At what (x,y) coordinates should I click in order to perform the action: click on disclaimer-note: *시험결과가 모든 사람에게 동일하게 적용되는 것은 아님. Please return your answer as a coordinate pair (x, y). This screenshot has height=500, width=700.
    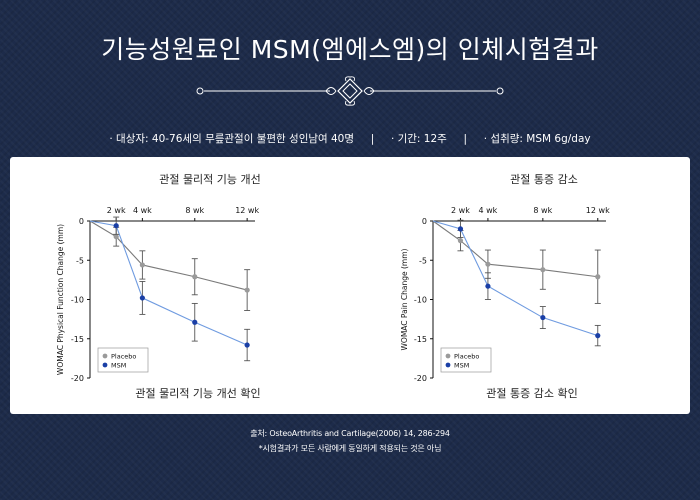
    Looking at the image, I should click on (350, 448).